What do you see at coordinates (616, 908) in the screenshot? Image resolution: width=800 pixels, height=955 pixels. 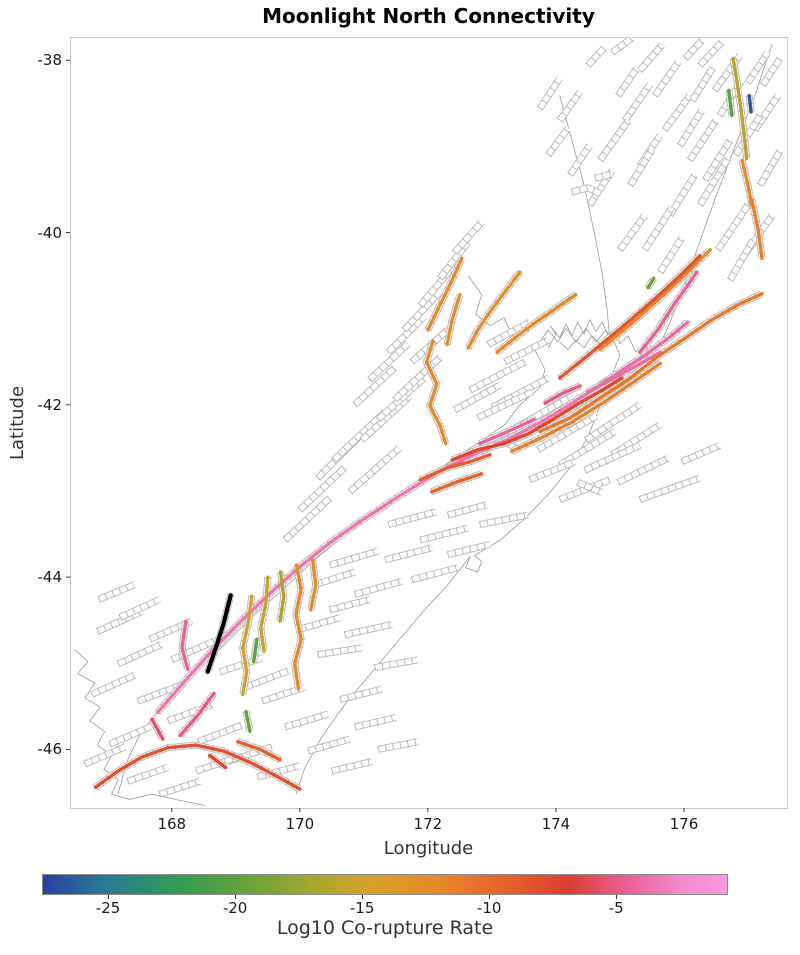 I see `colorbar-tick-label: -5` at bounding box center [616, 908].